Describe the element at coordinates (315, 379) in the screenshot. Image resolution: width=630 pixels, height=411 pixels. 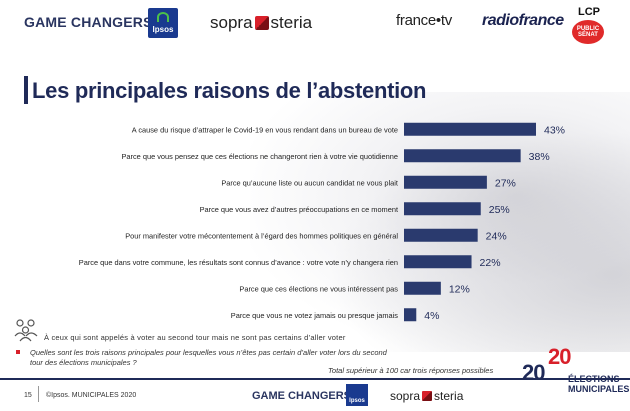
I see `footer-divider` at that location.